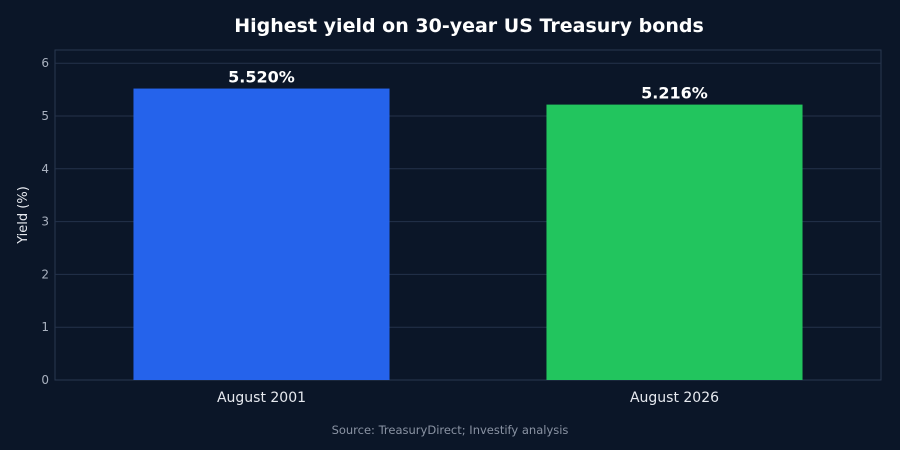 The width and height of the screenshot is (900, 450). What do you see at coordinates (45, 327) in the screenshot?
I see `y-tick-label: 1` at bounding box center [45, 327].